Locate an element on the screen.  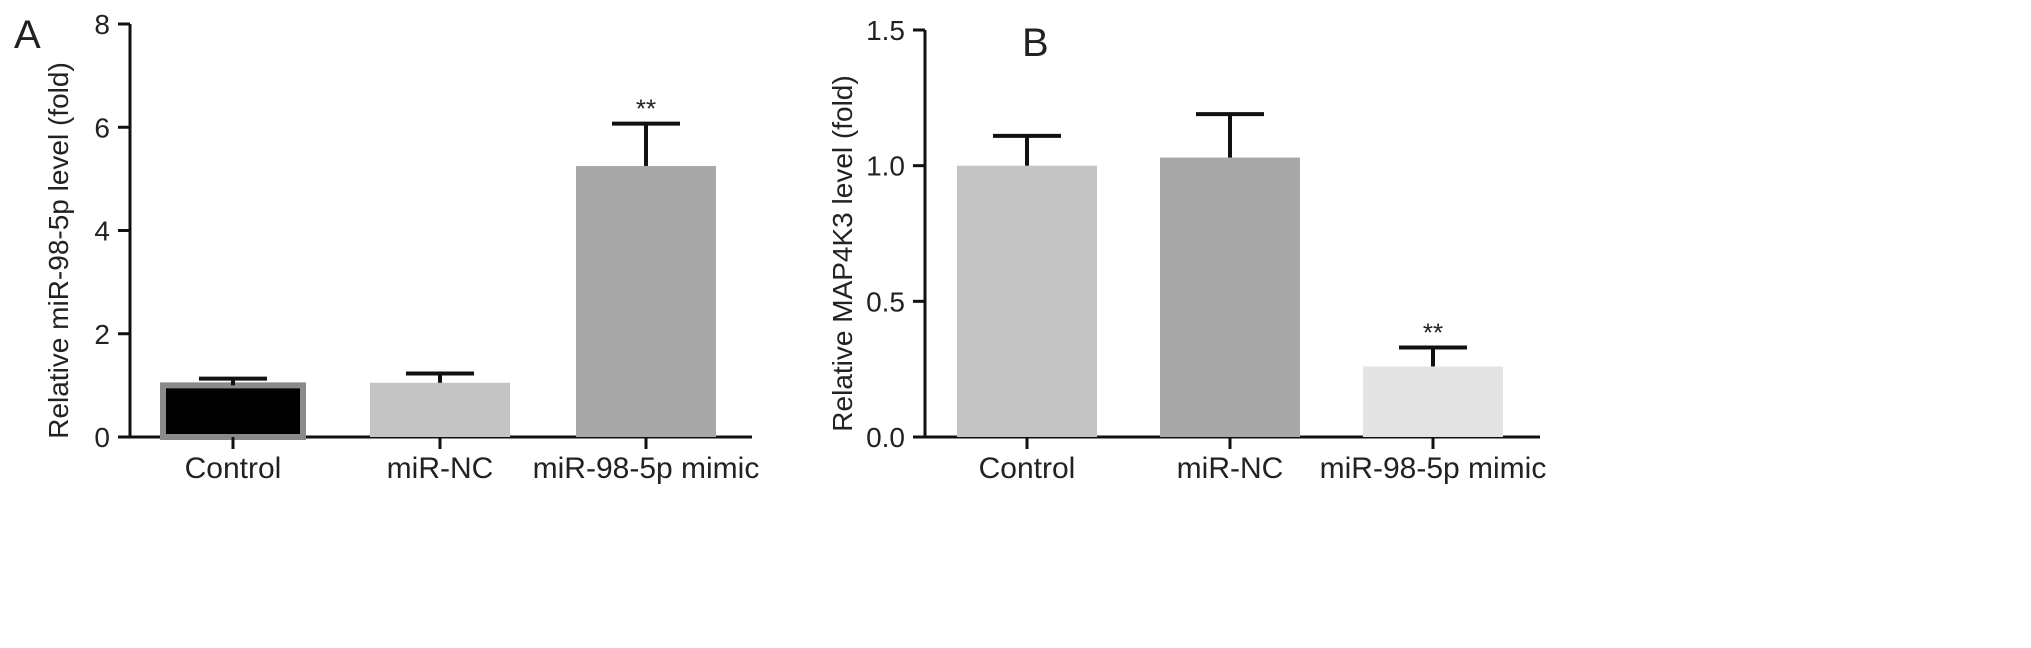
y-tick-label: 6 is located at coordinates (102, 127).